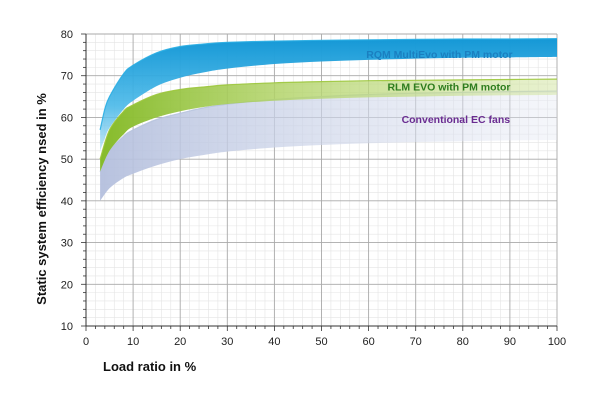 This screenshot has width=600, height=400. What do you see at coordinates (67, 244) in the screenshot?
I see `y-tick-label: 30` at bounding box center [67, 244].